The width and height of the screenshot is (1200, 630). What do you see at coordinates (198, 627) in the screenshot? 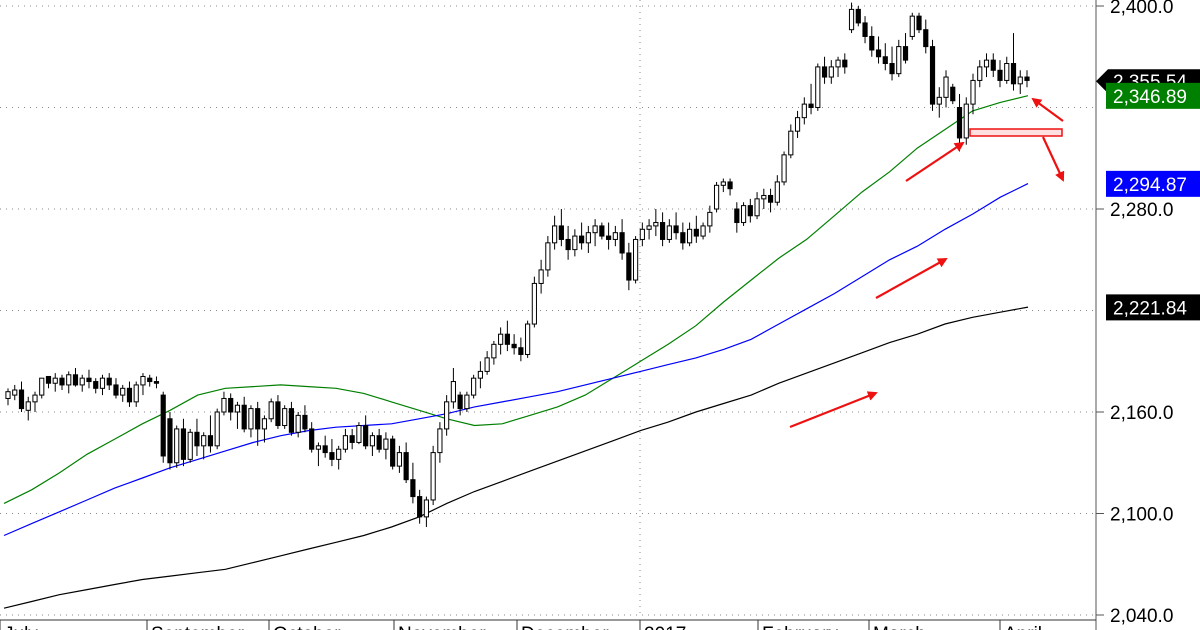
I see `month-label: September` at bounding box center [198, 627].